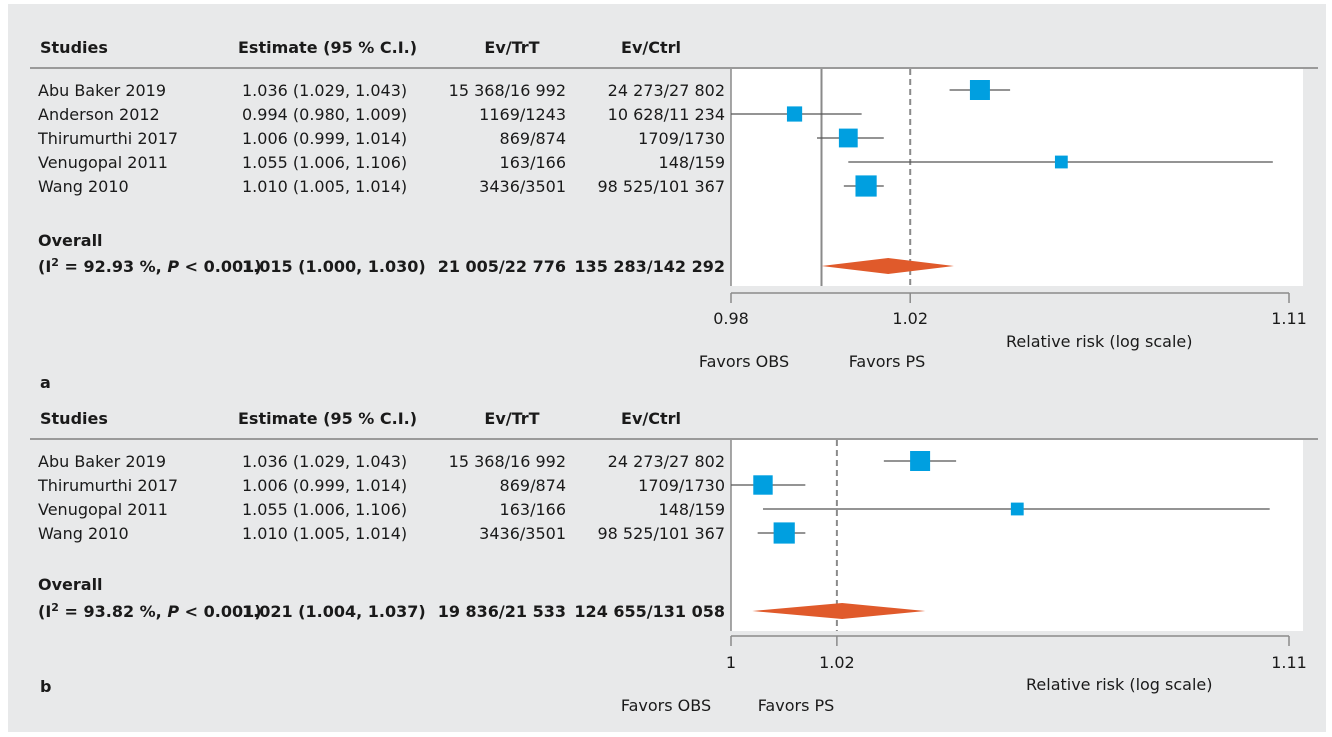 The height and width of the screenshot is (737, 1332). Describe the element at coordinates (666, 114) in the screenshot. I see `study-evctrl: 10 628/11 234` at that location.